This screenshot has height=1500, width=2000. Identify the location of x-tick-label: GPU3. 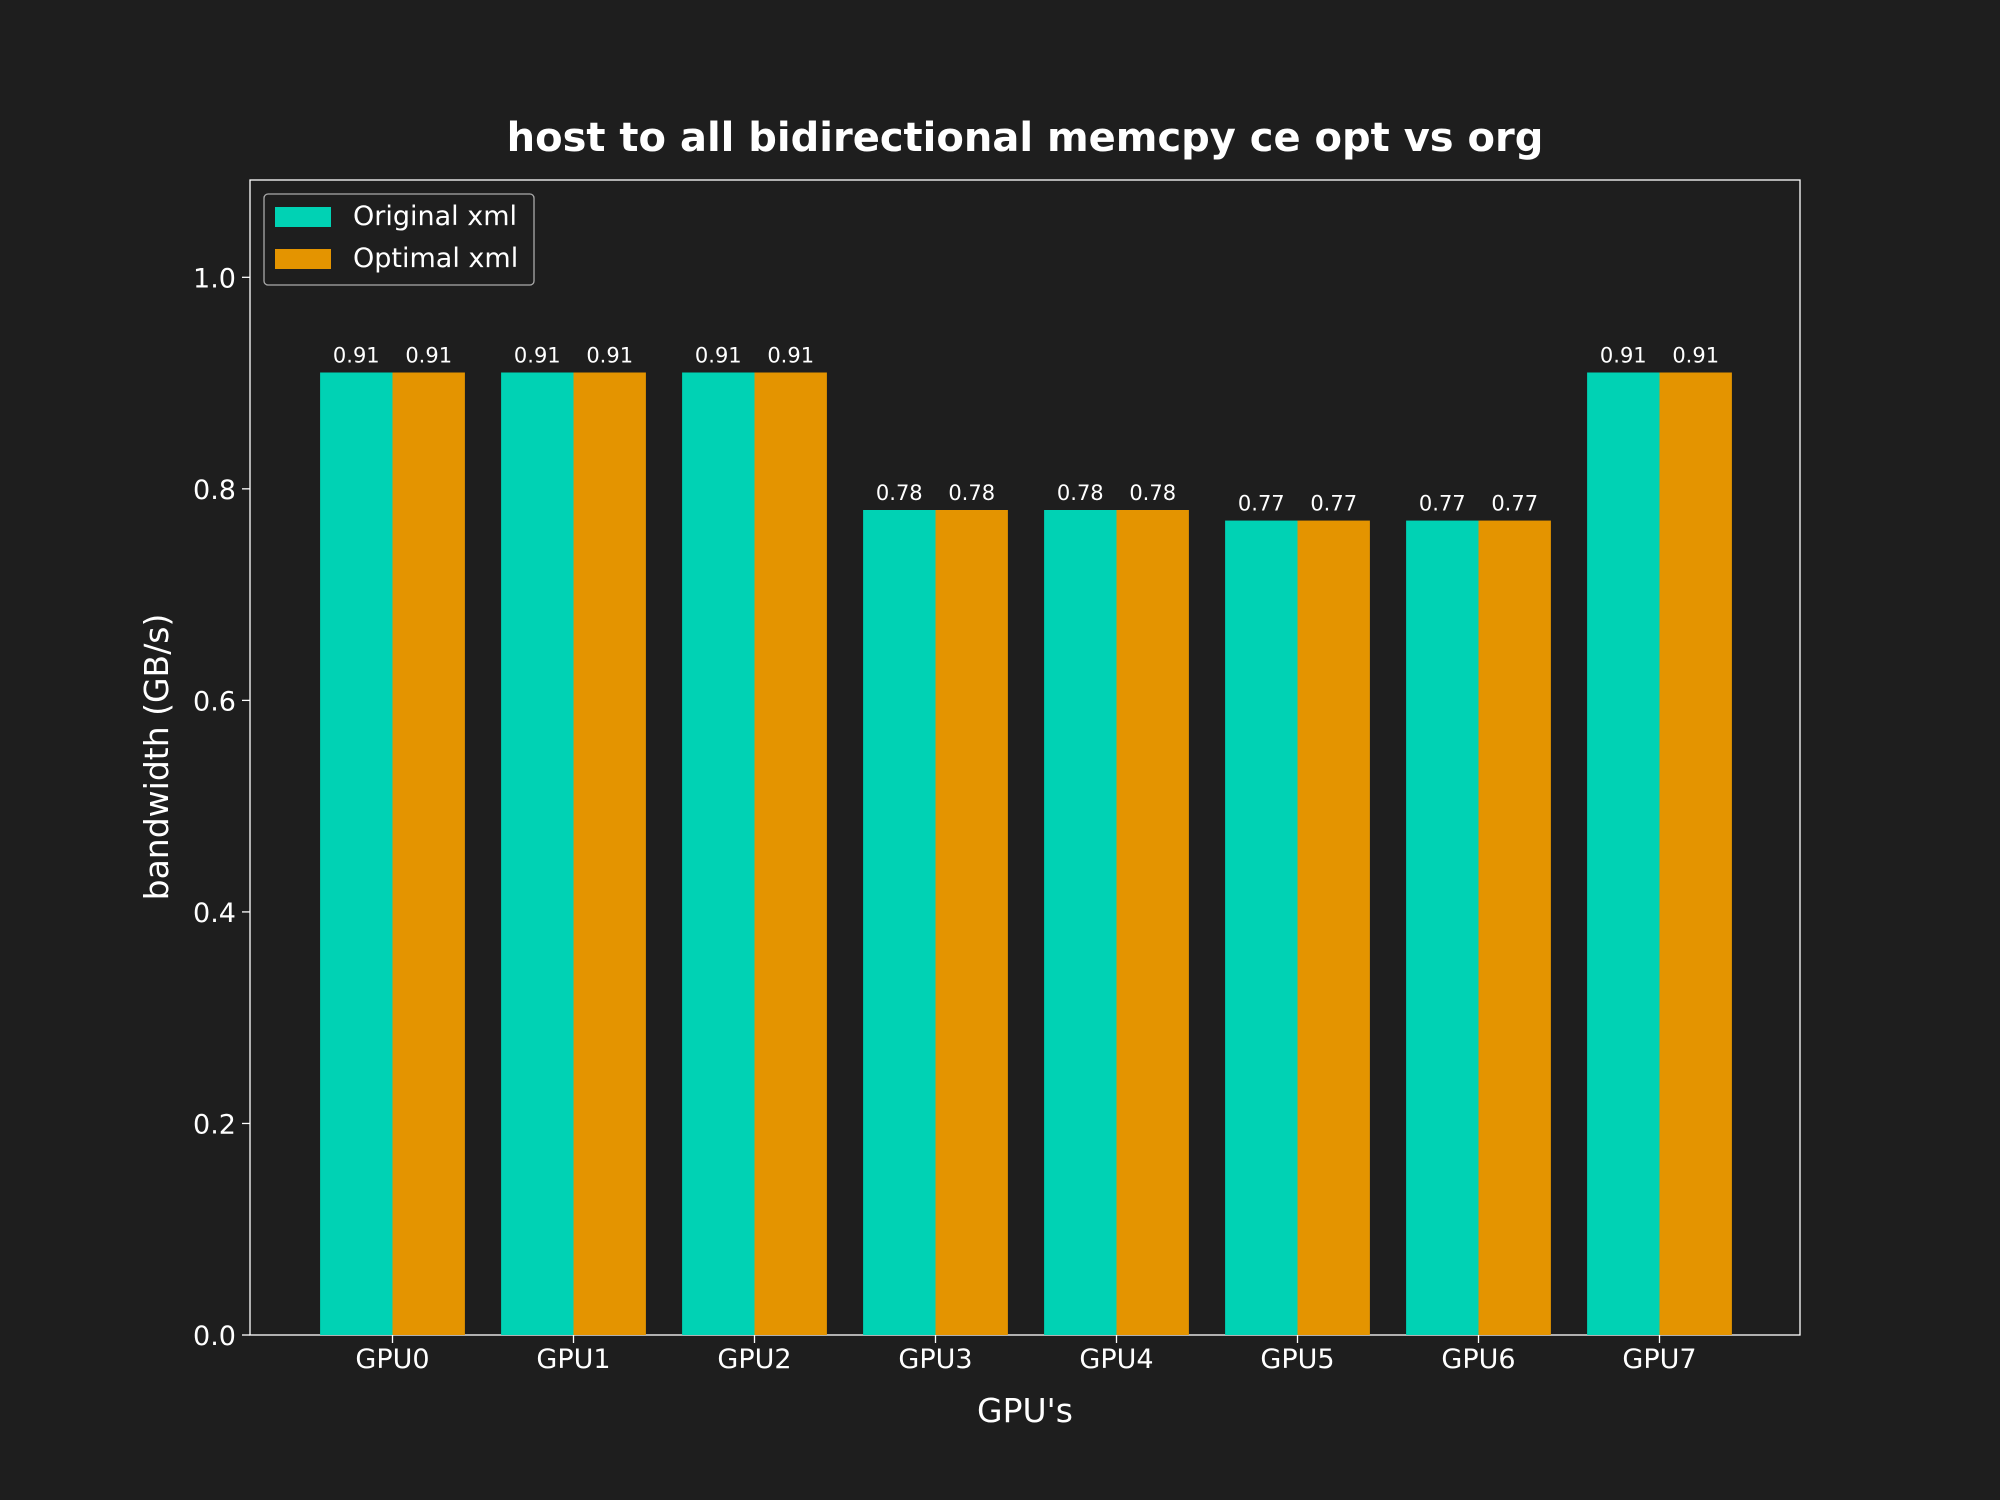
(935, 1359).